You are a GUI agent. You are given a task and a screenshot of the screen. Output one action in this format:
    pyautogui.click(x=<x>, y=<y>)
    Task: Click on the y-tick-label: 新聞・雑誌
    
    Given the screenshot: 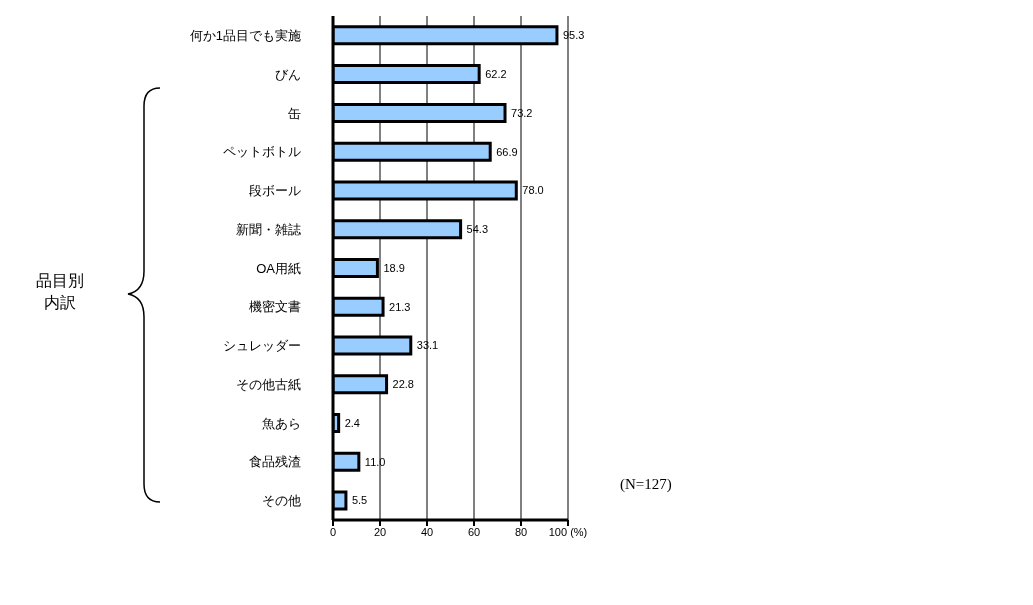 What is the action you would take?
    pyautogui.click(x=268, y=229)
    